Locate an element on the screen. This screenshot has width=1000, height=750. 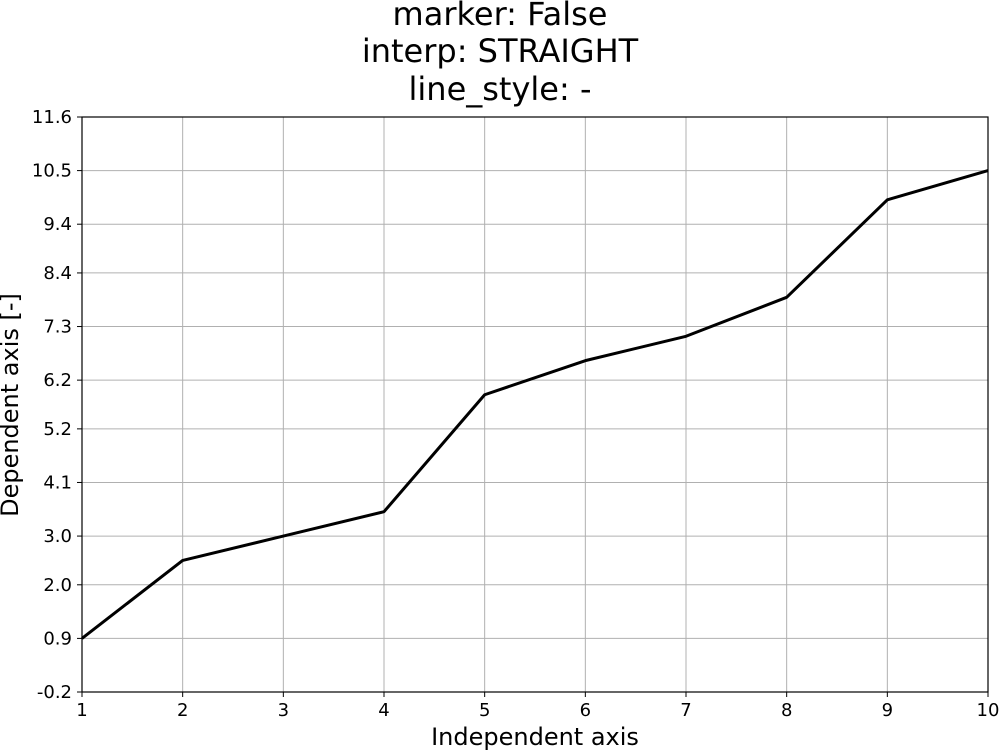
y-tick-label: 3.0 is located at coordinates (57, 536).